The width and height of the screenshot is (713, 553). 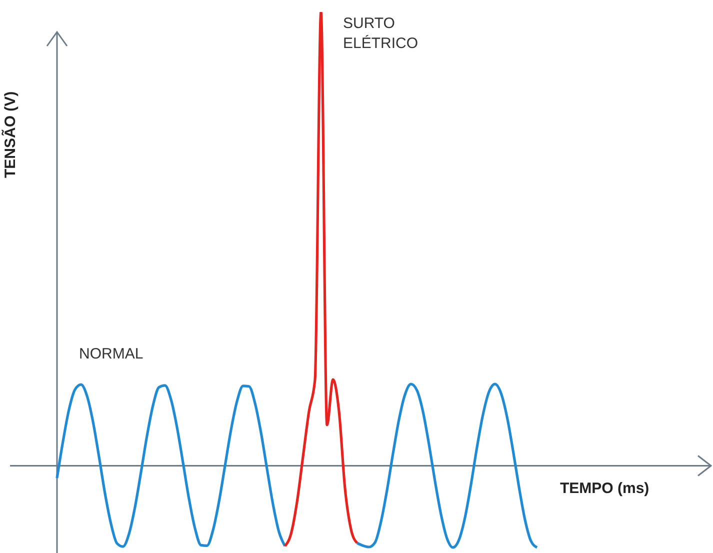 I want to click on x-axis-title: TEMPO (ms), so click(x=605, y=488).